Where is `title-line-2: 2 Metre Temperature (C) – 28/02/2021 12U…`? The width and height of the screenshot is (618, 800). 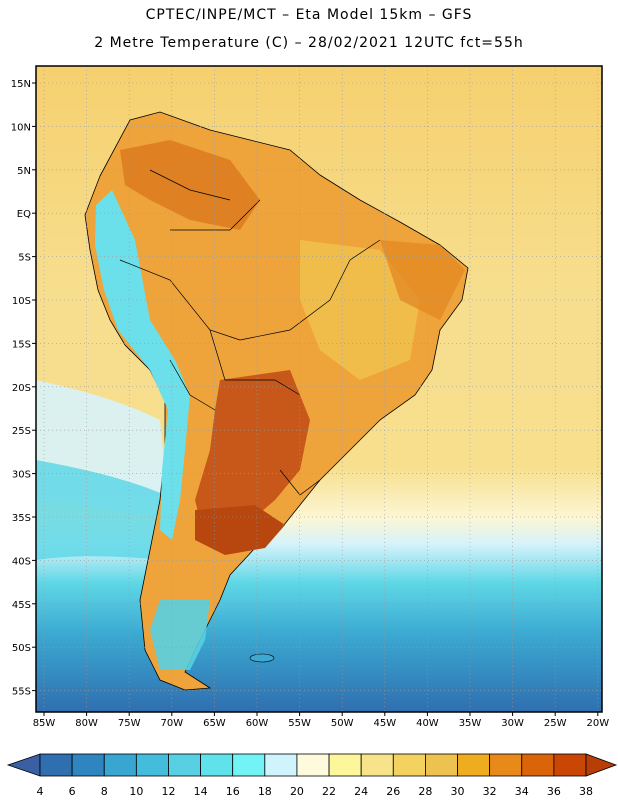 title-line-2: 2 Metre Temperature (C) – 28/02/2021 12U… is located at coordinates (309, 43).